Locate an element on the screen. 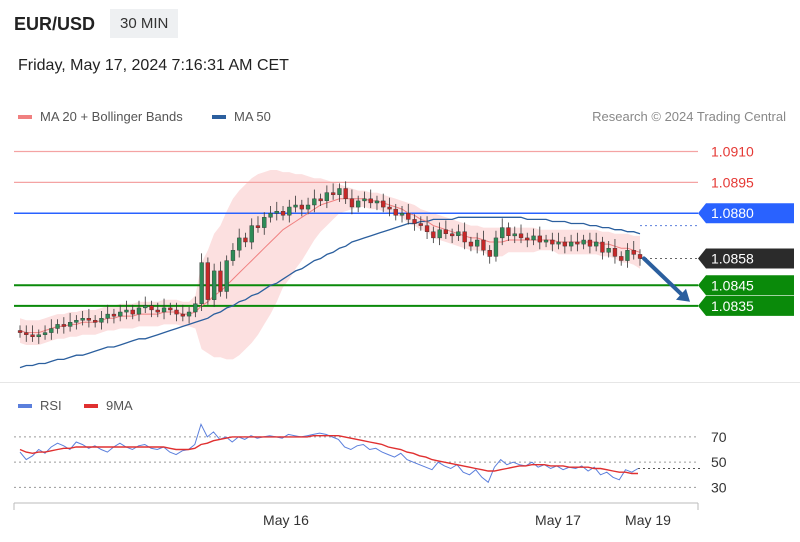  price-label-text: 1.0910 is located at coordinates (732, 151).